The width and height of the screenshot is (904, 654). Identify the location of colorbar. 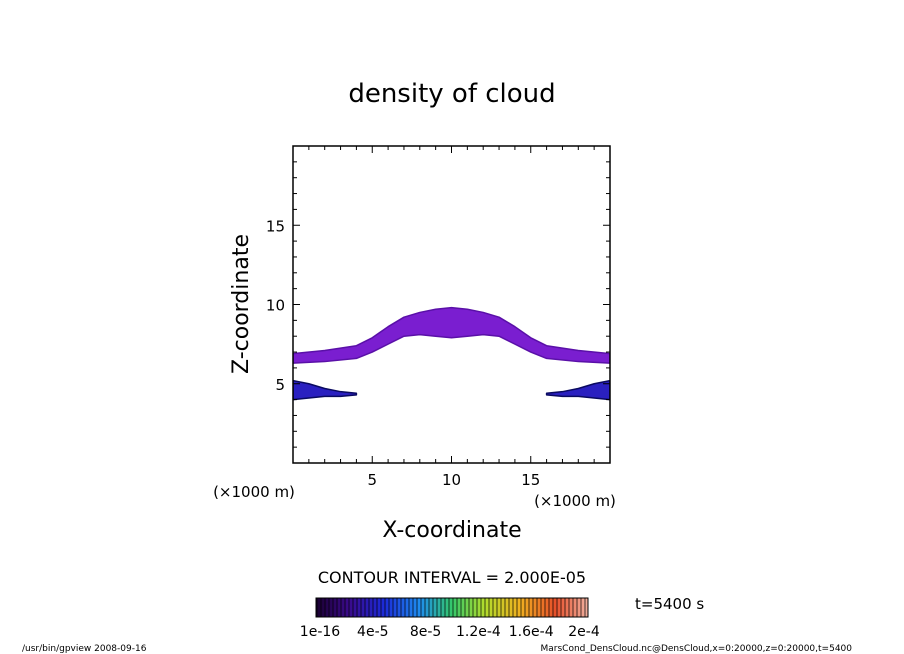
(452, 607).